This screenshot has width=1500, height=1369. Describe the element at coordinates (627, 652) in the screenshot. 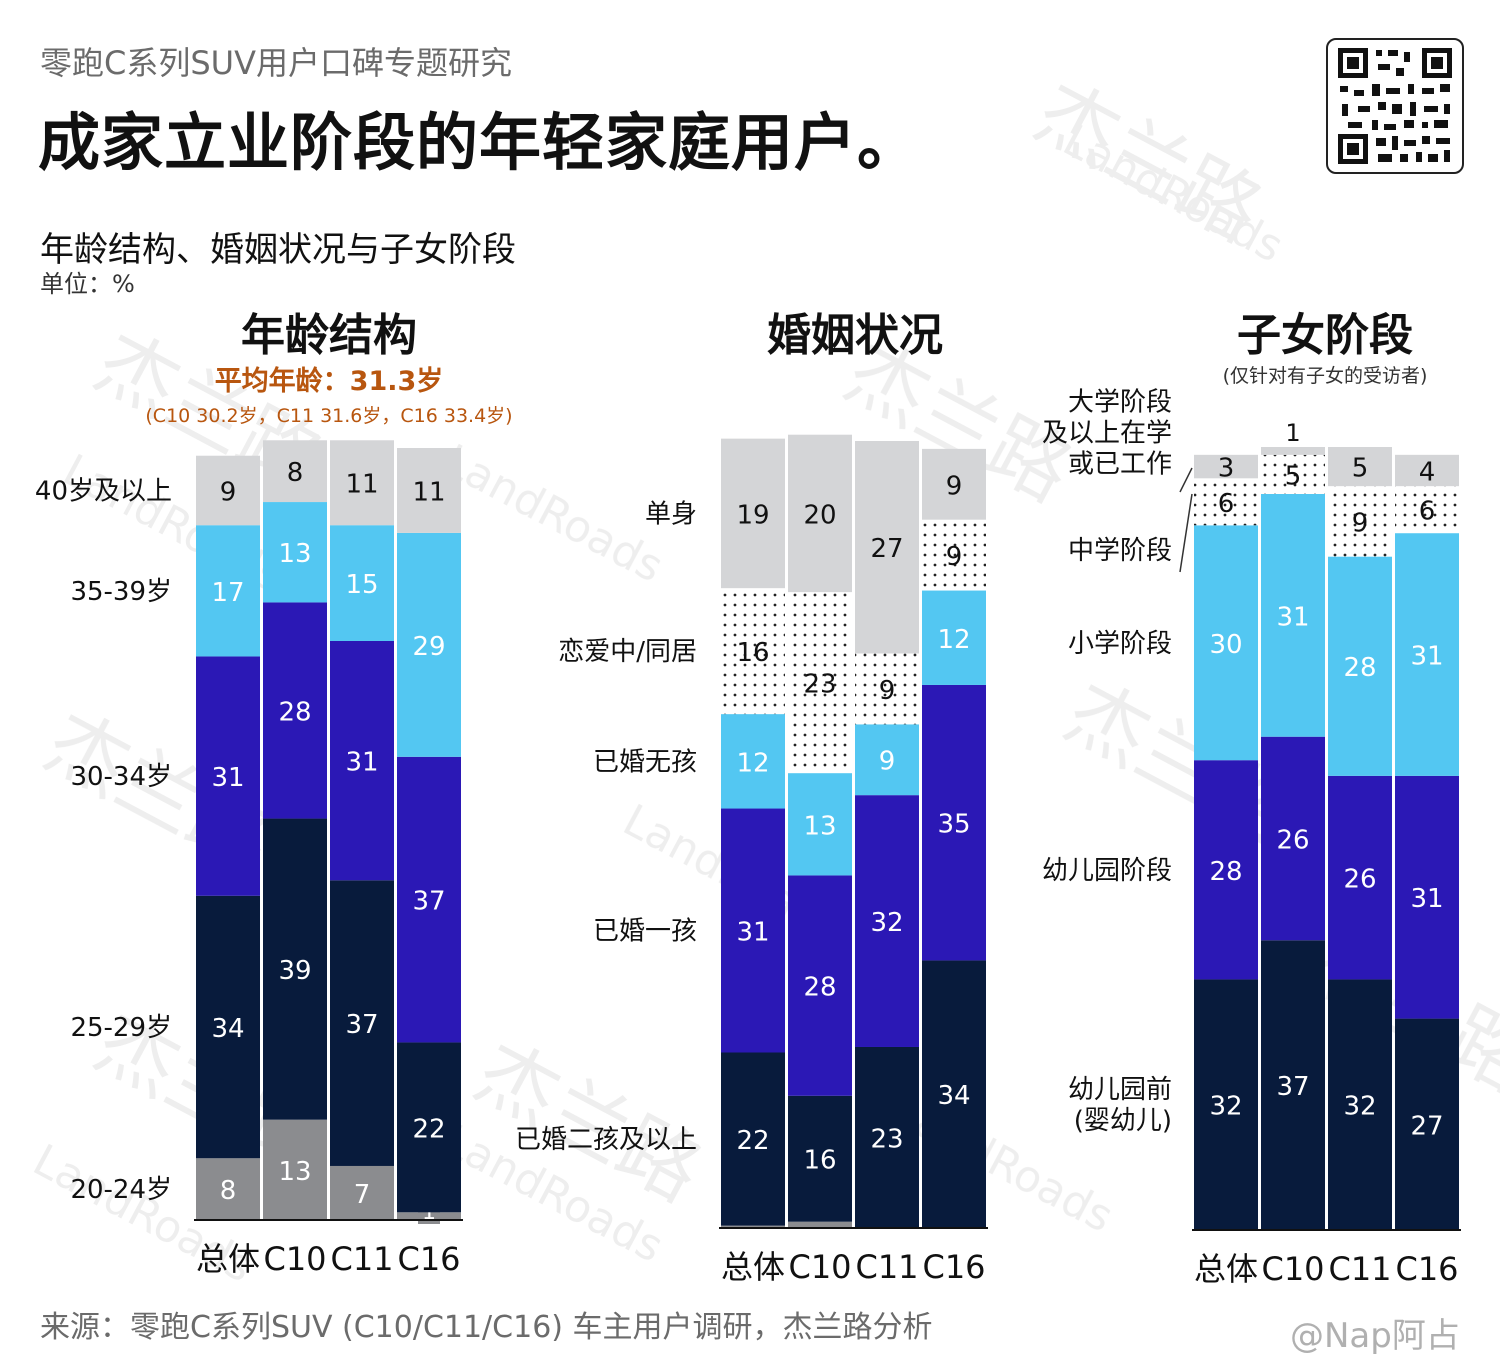

I see `legend-label: 恋爱中/同居` at that location.